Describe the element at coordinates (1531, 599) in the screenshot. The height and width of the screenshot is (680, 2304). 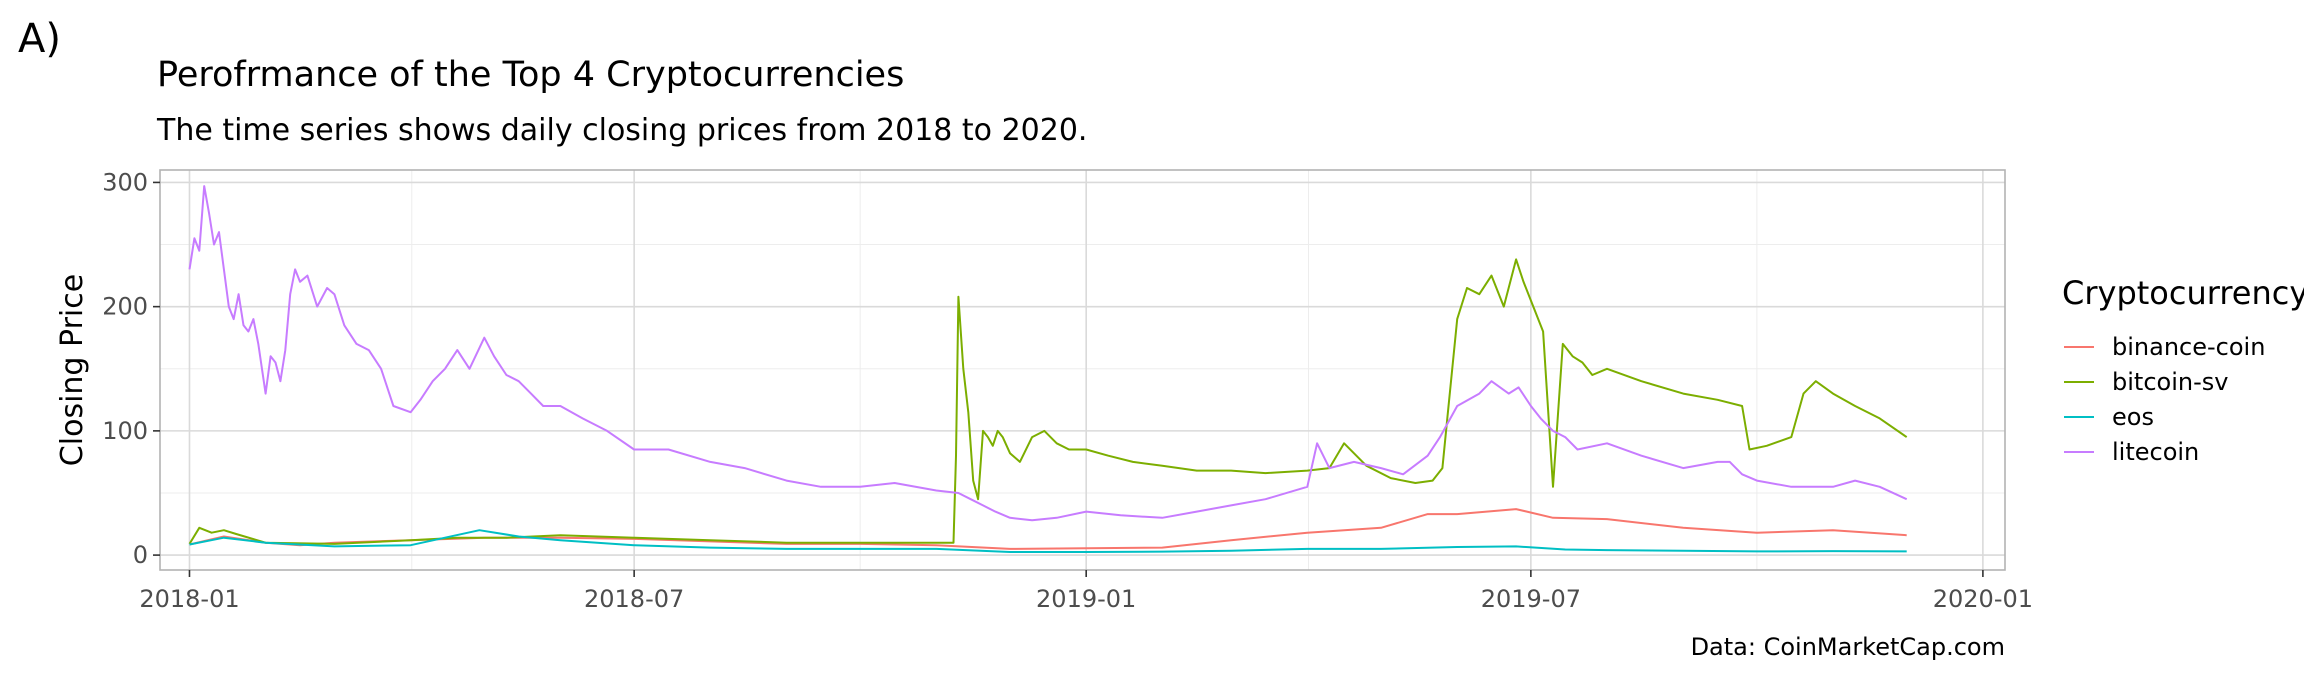
I see `x-tick-label: 2019-07` at that location.